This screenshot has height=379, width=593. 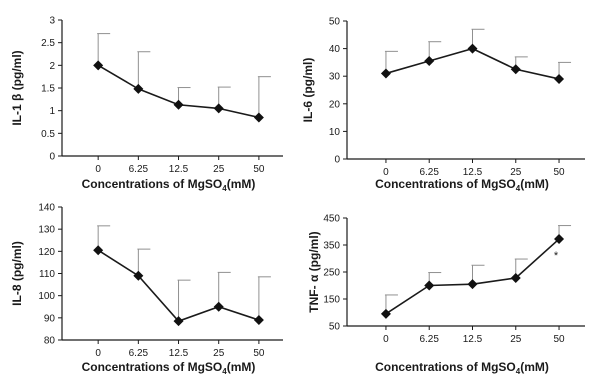 I want to click on y-tick-label: 40, so click(x=335, y=49).